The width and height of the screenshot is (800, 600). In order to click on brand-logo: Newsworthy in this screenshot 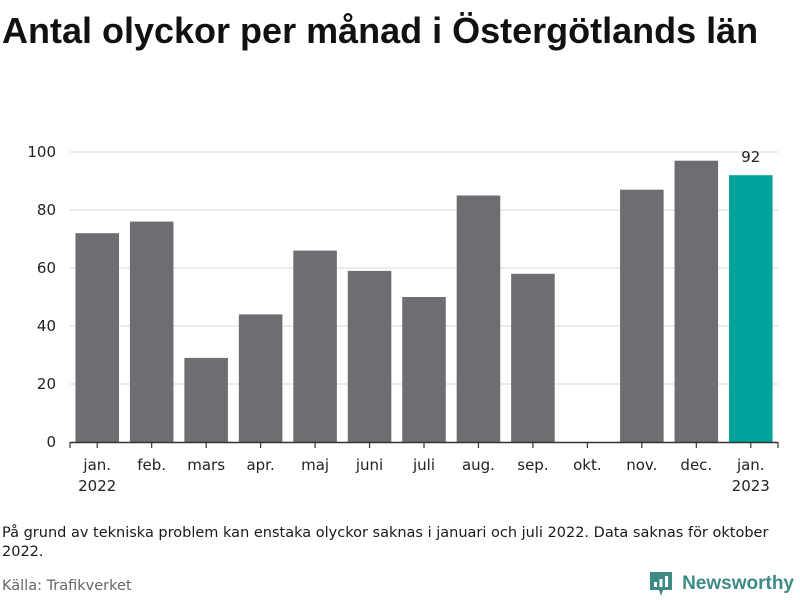, I will do `click(721, 584)`.